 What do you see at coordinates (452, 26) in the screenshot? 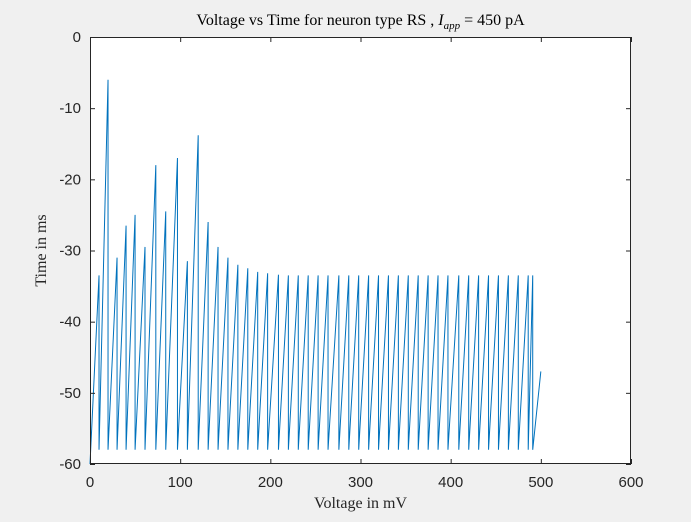
I see `chart-title-subscript: app` at bounding box center [452, 26].